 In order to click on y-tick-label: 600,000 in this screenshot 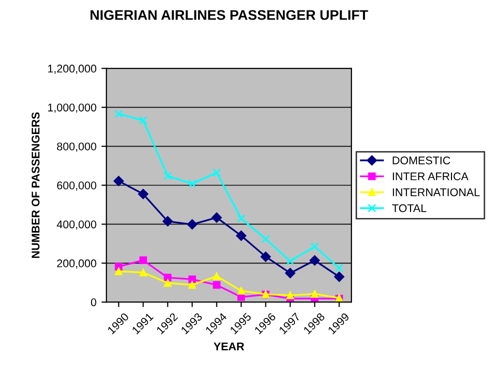, I will do `click(76, 186)`.